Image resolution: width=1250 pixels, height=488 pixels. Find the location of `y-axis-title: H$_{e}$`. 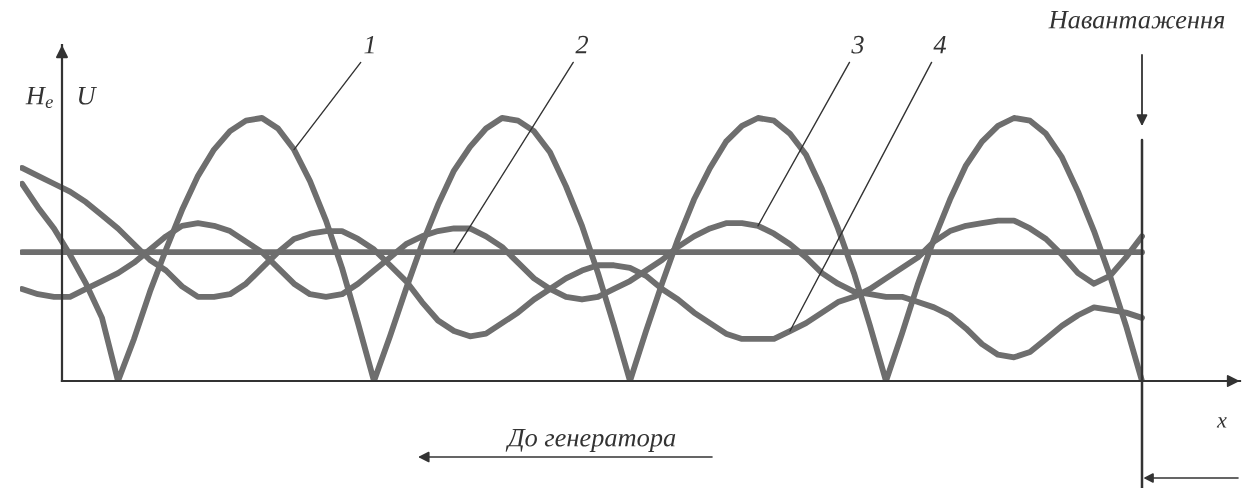

y-axis-title: H$_{e}$ is located at coordinates (39, 97).